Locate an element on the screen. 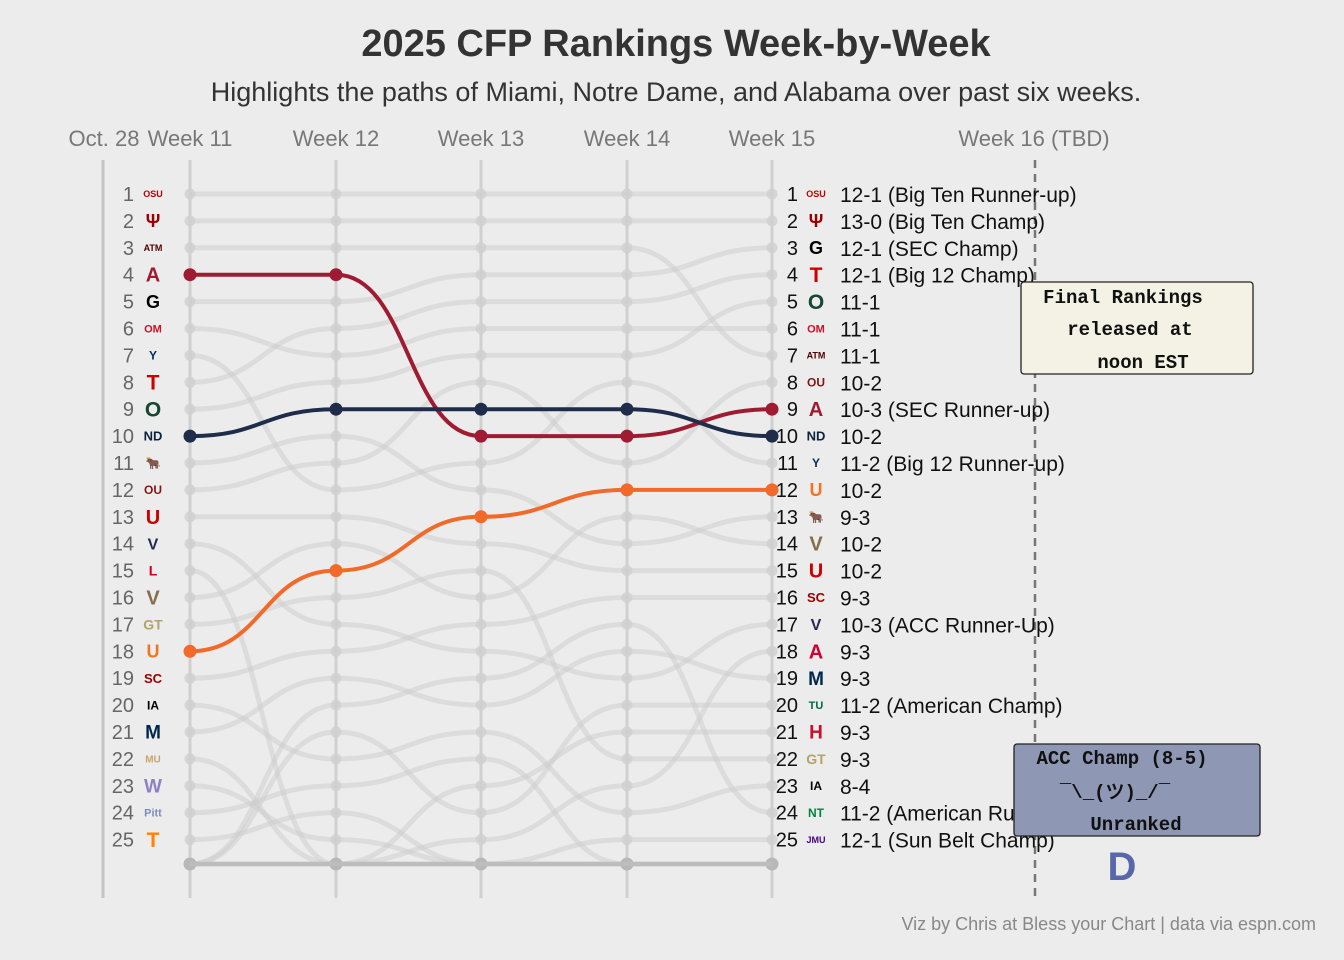 The image size is (1344, 960). end-rank-number: 23 is located at coordinates (787, 787).